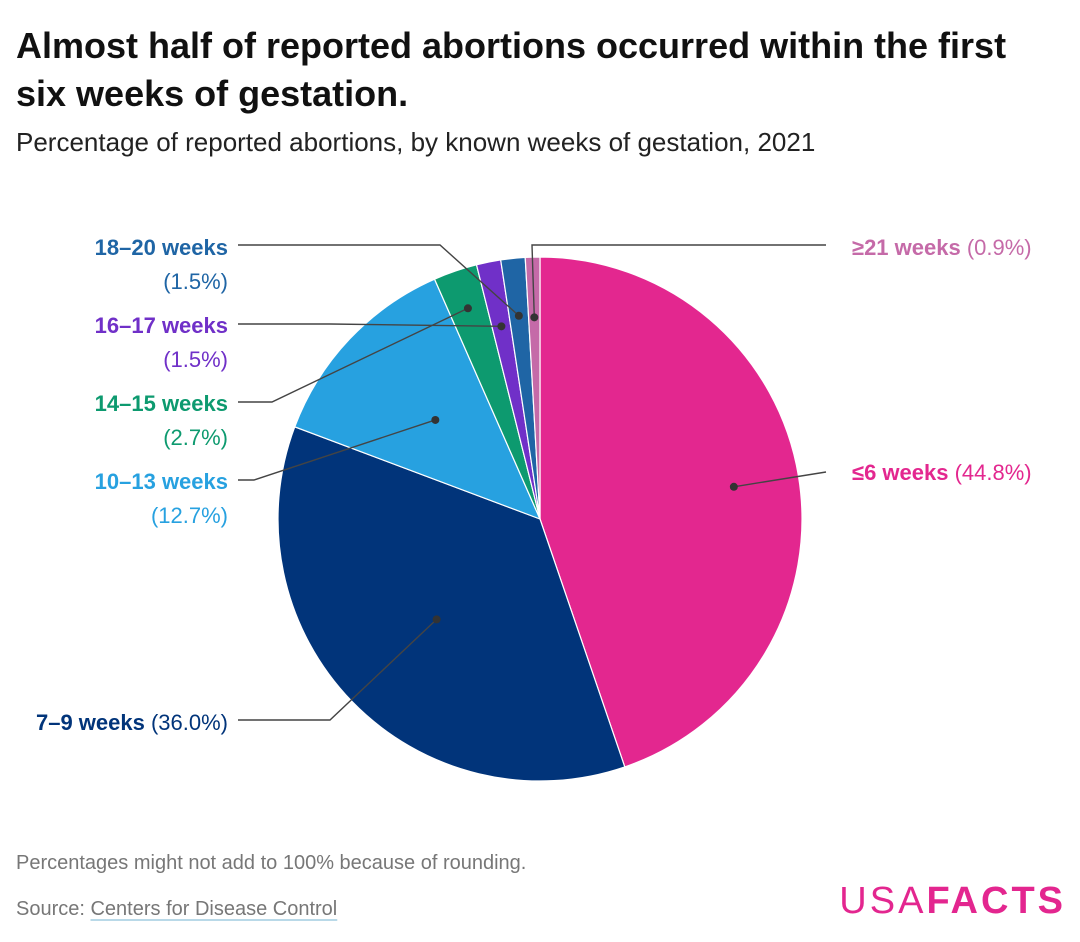  I want to click on slice-label-1: ≤6 weeks (44.8%), so click(942, 472).